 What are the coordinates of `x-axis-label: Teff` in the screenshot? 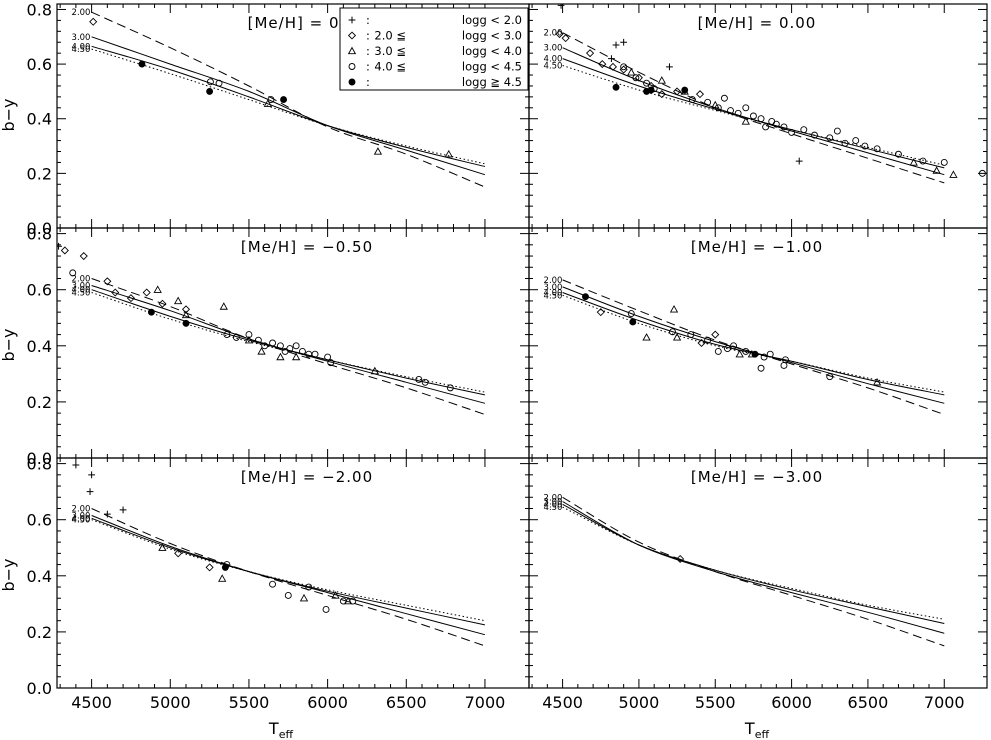 It's located at (281, 729).